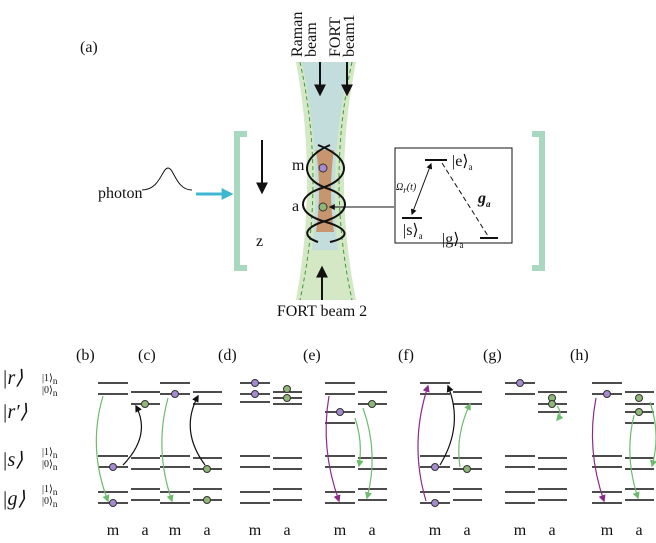 The width and height of the screenshot is (656, 543). What do you see at coordinates (297, 34) in the screenshot?
I see `beam-label: Raman` at bounding box center [297, 34].